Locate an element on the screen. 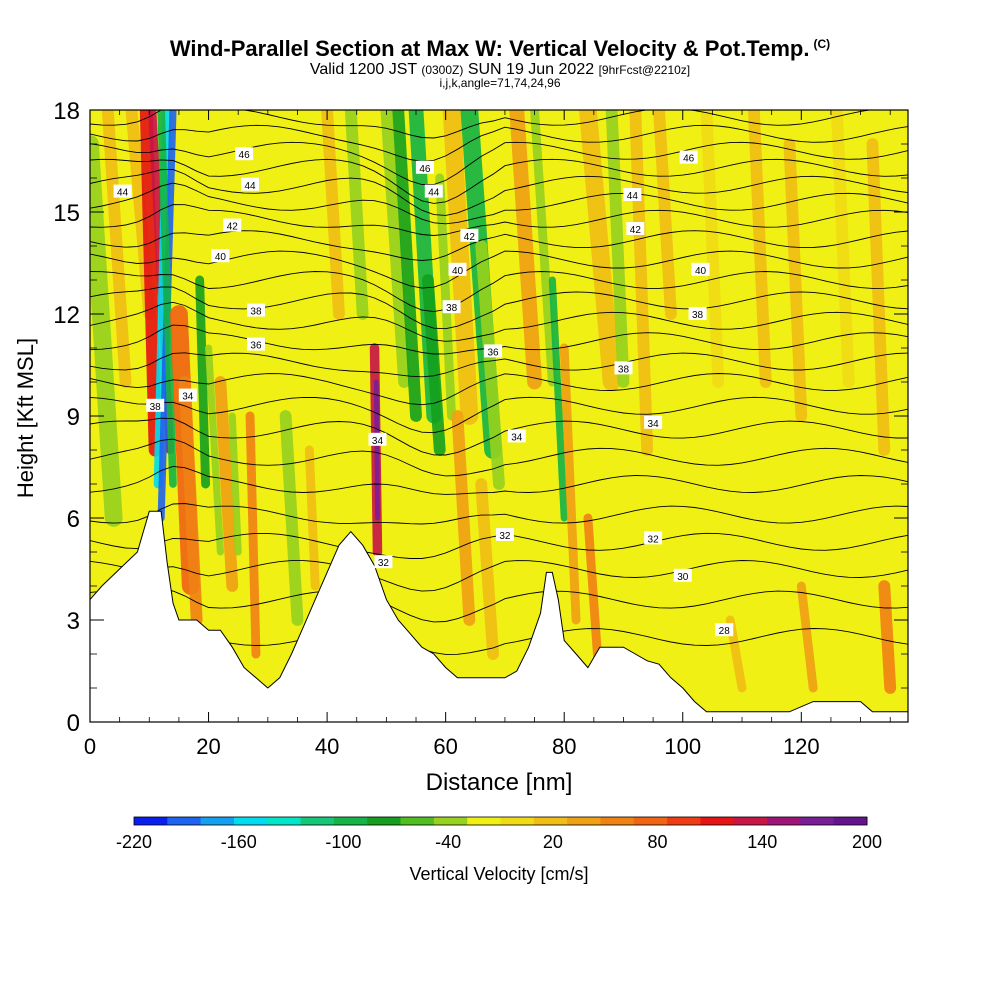 This screenshot has width=1000, height=1000. y-tick-label: 12 is located at coordinates (66, 315).